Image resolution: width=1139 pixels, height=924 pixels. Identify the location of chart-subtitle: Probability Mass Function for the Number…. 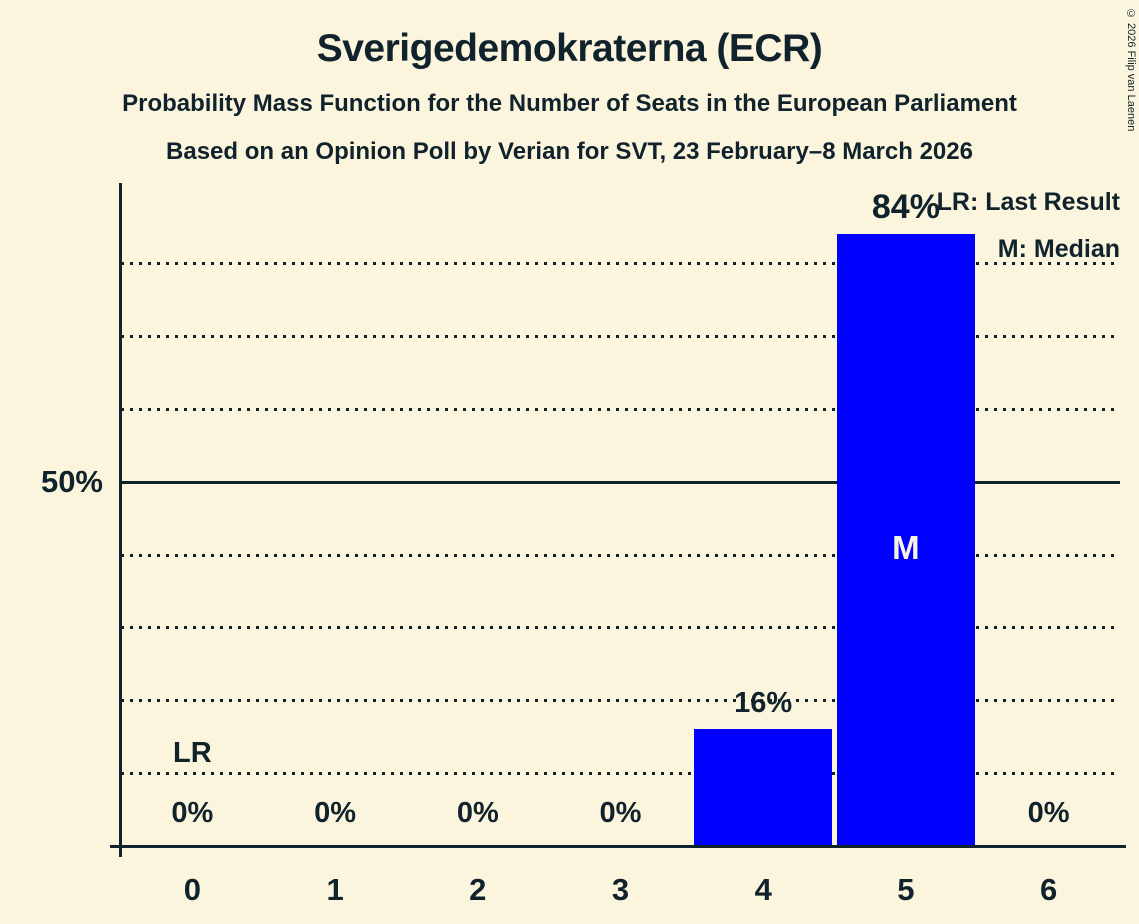
(569, 103).